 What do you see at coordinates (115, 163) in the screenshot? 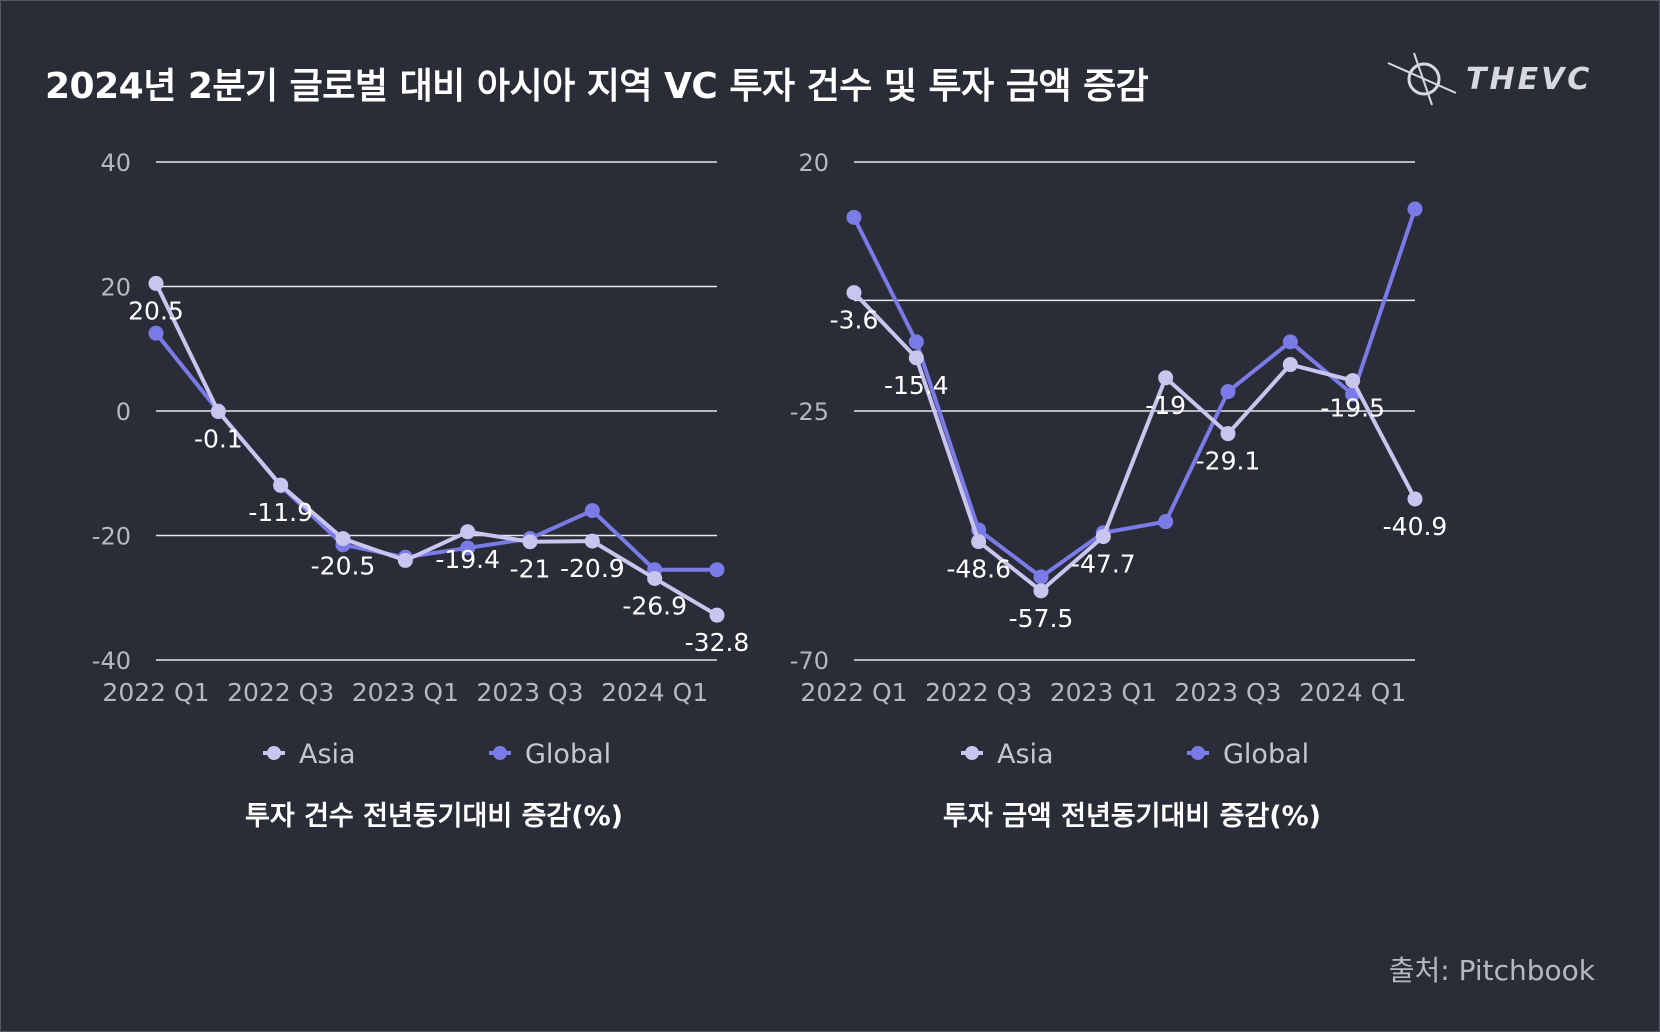
I see `y-tick-label: 40` at bounding box center [115, 163].